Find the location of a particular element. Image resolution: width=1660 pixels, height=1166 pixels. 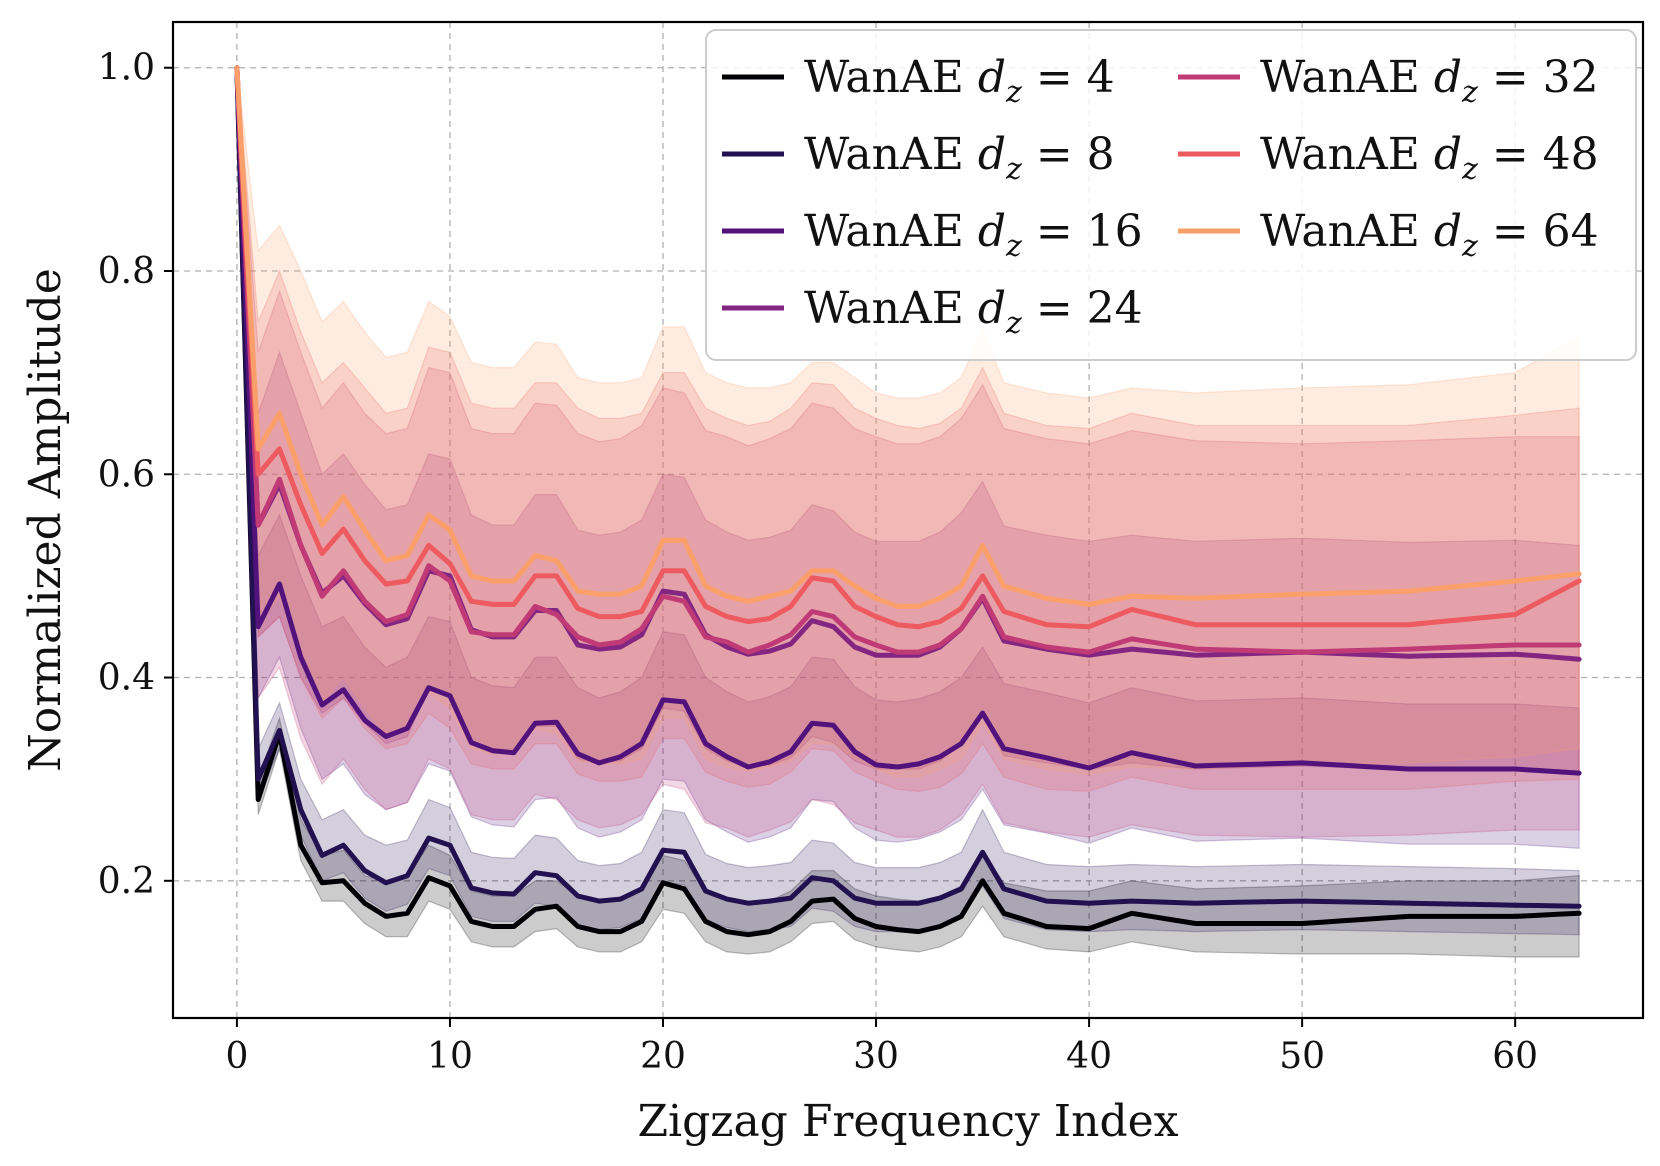

x-tick-label-6: 60 is located at coordinates (1515, 1056).